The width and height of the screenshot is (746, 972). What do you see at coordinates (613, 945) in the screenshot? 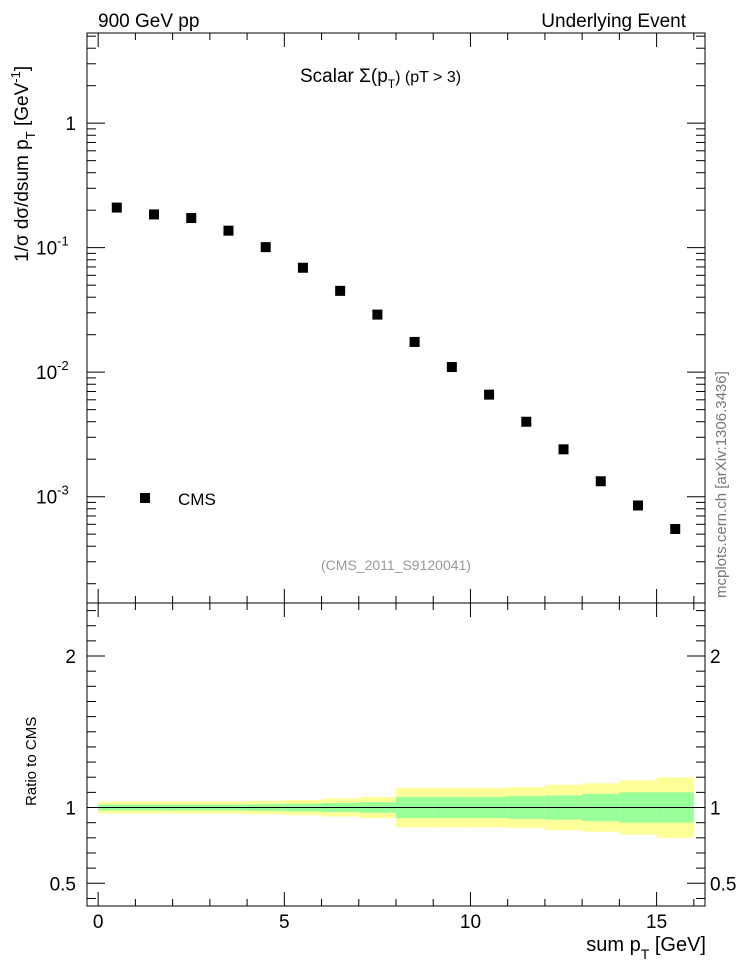
I see `x-axis-label-main: sum p` at bounding box center [613, 945].